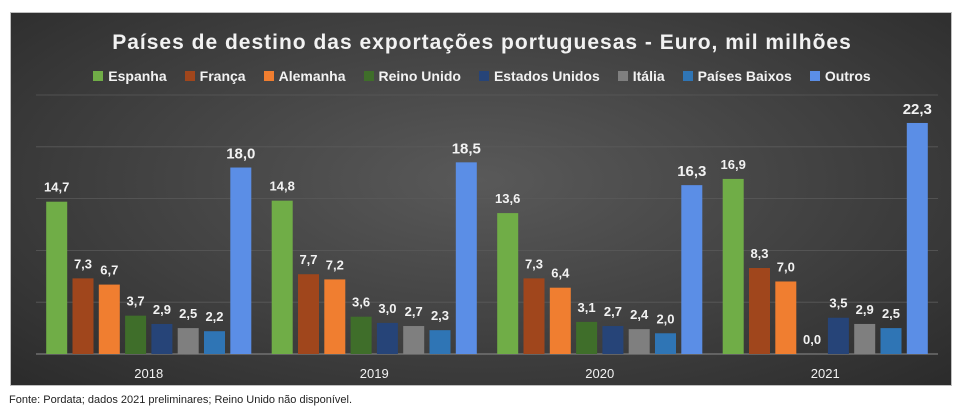 Image resolution: width=963 pixels, height=415 pixels. I want to click on legend-item: Países Baixos, so click(737, 76).